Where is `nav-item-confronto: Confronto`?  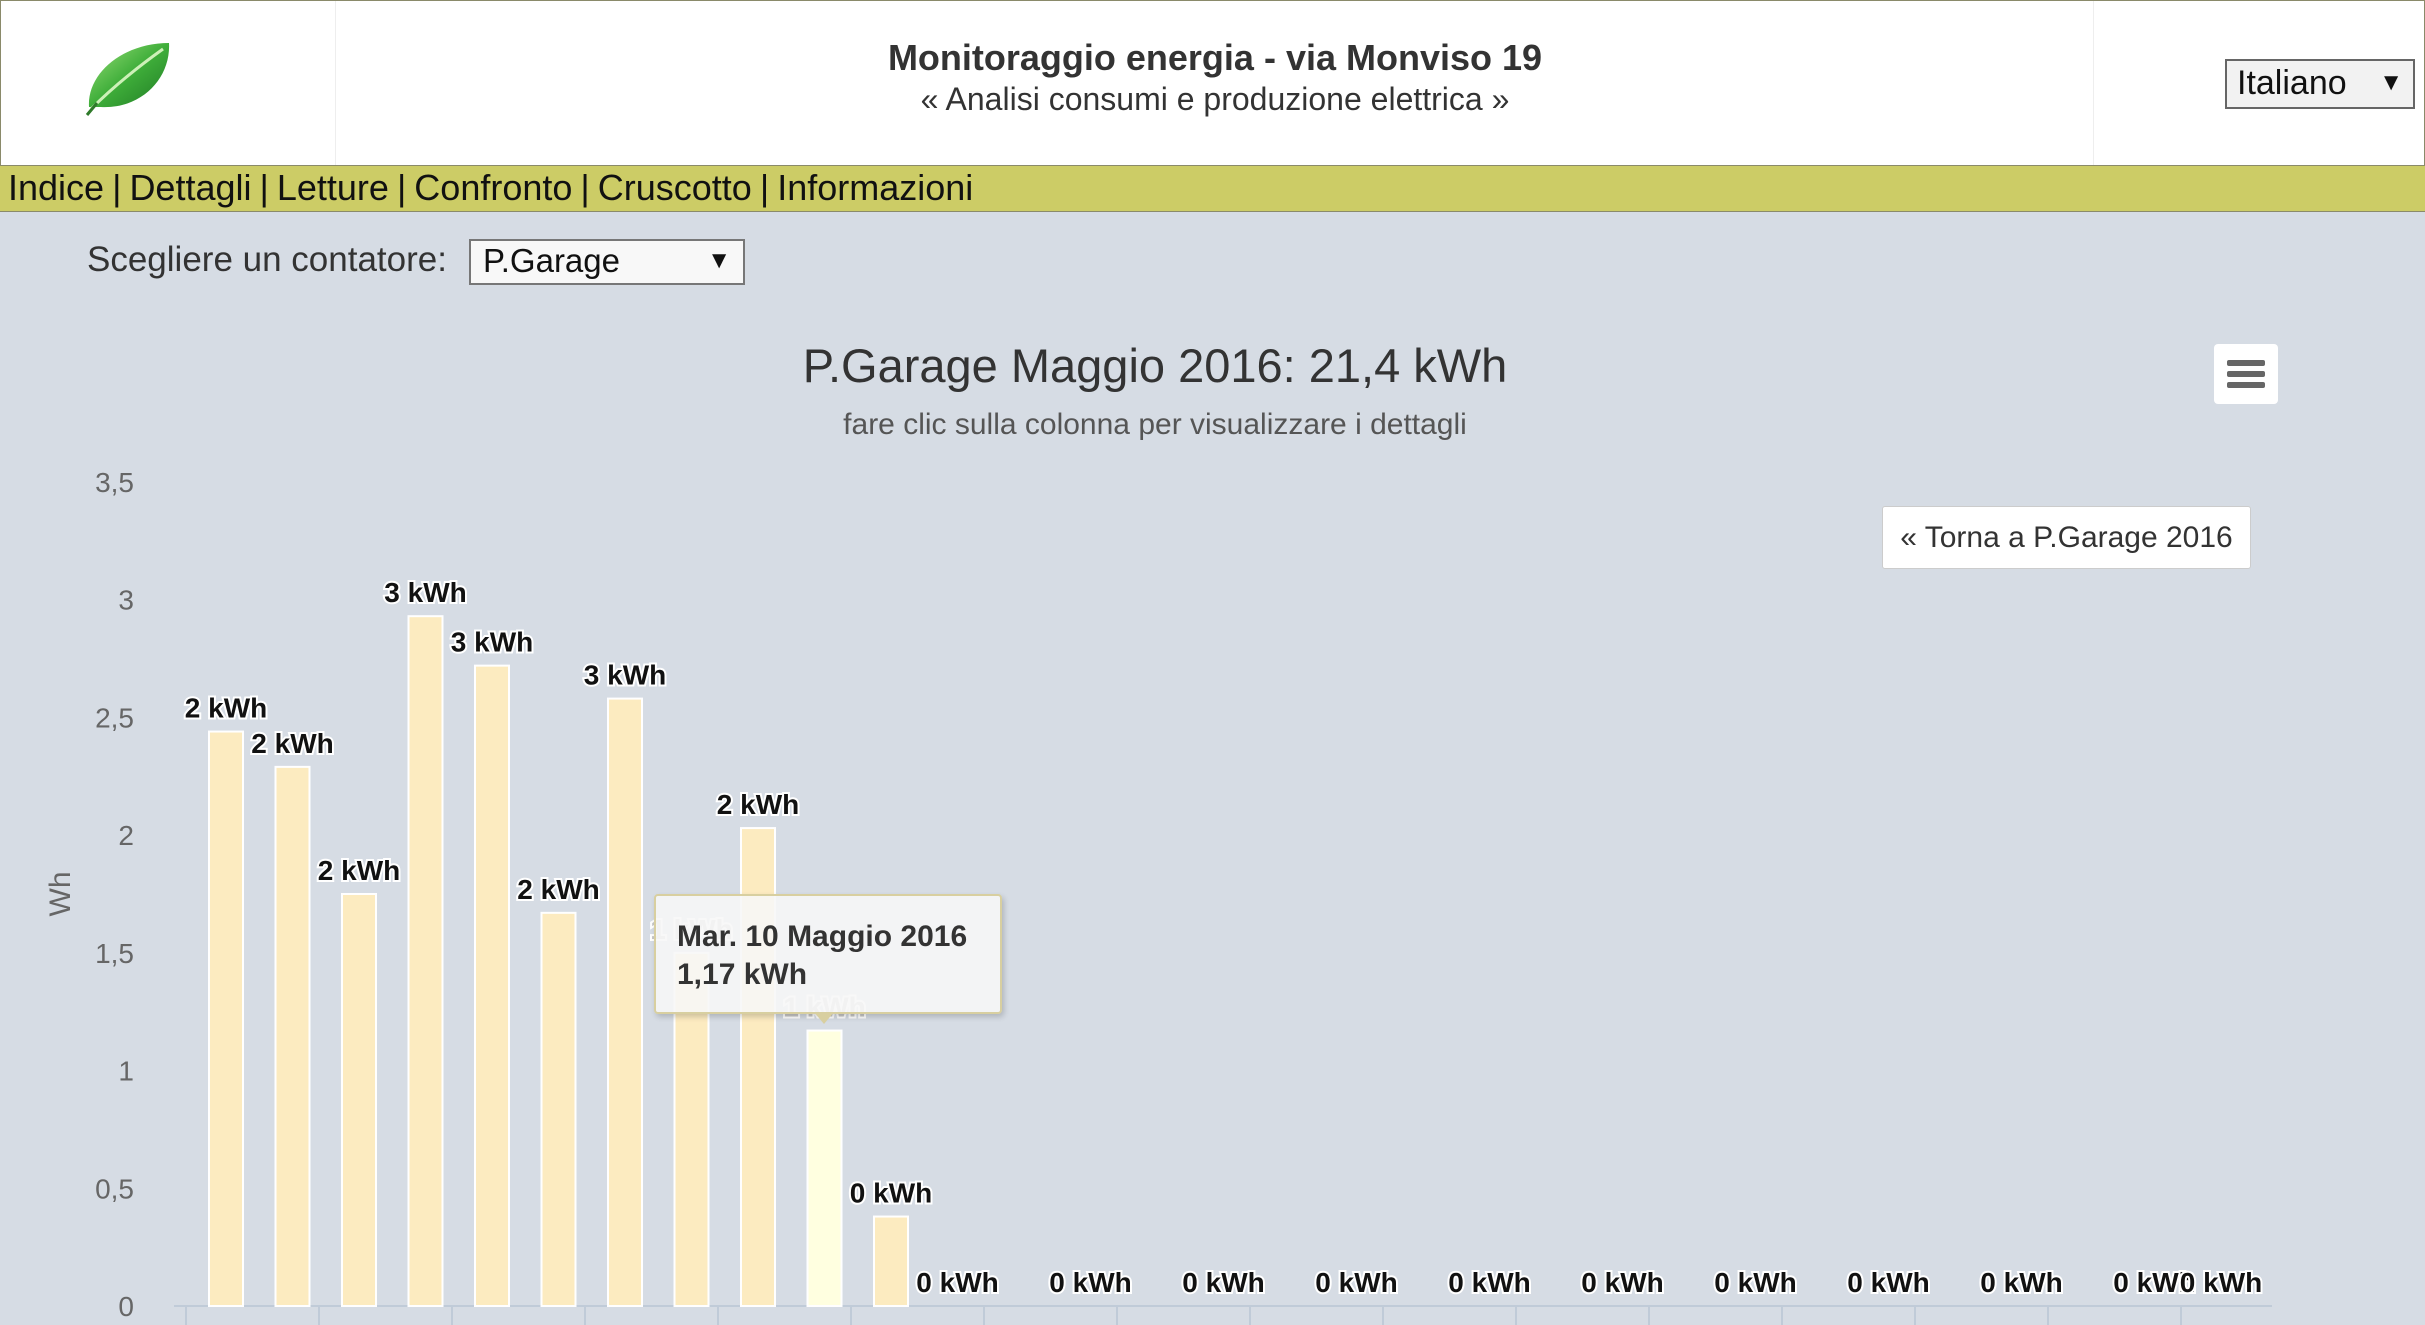 nav-item-confronto: Confronto is located at coordinates (493, 187).